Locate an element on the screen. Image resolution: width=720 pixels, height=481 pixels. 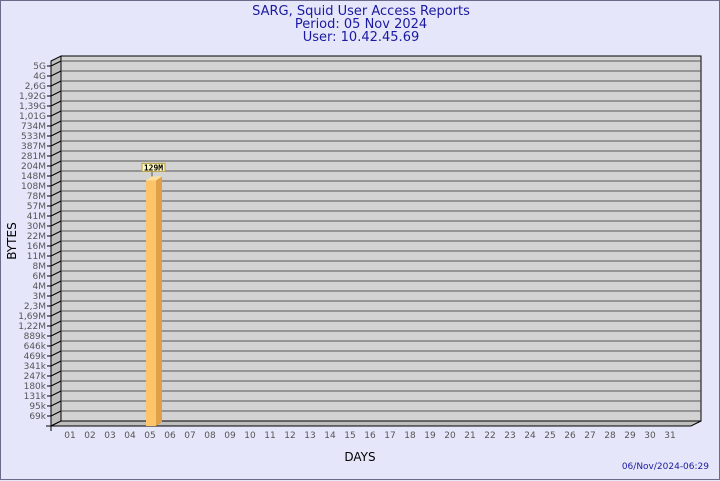
chart-title: SARG, Squid User Access Reports is located at coordinates (361, 11).